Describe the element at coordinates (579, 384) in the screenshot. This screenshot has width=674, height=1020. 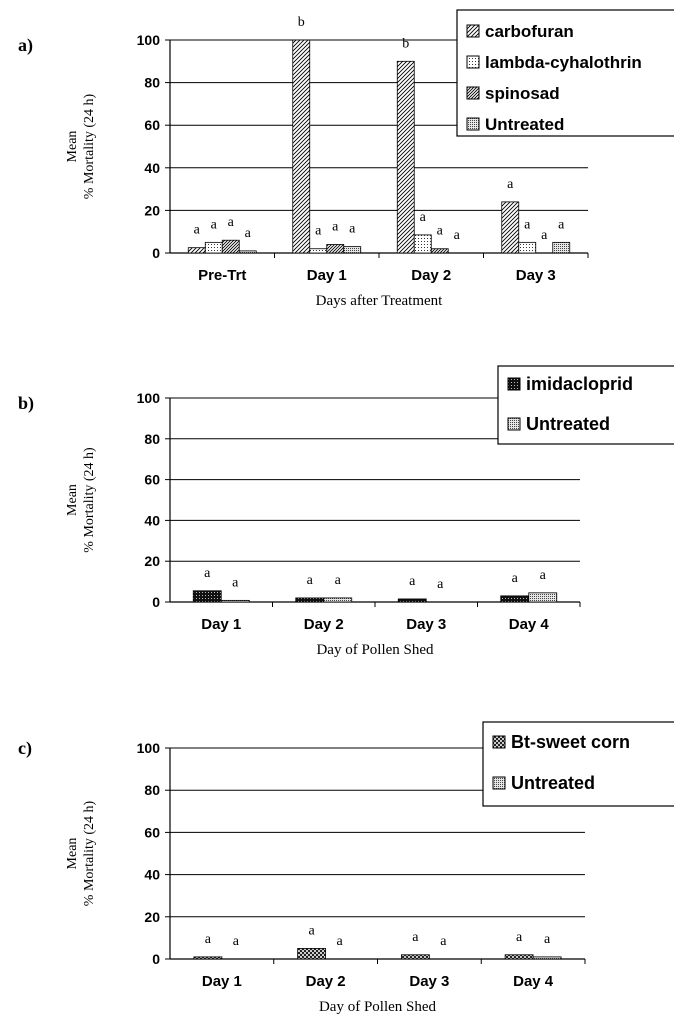
I see `legend-label: imidacloprid` at that location.